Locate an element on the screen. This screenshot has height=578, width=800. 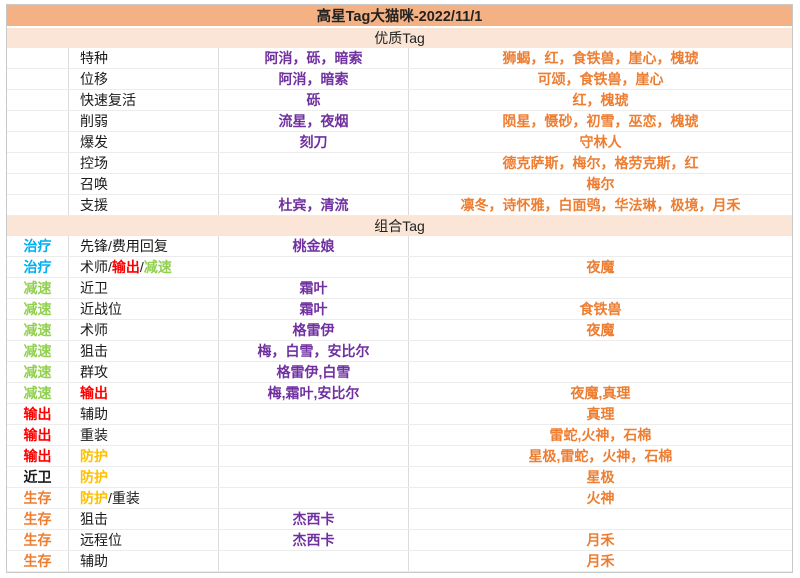
table-row: 位移 阿消，暗索 可颂，食铁兽，崖心 is located at coordinates (399, 79).